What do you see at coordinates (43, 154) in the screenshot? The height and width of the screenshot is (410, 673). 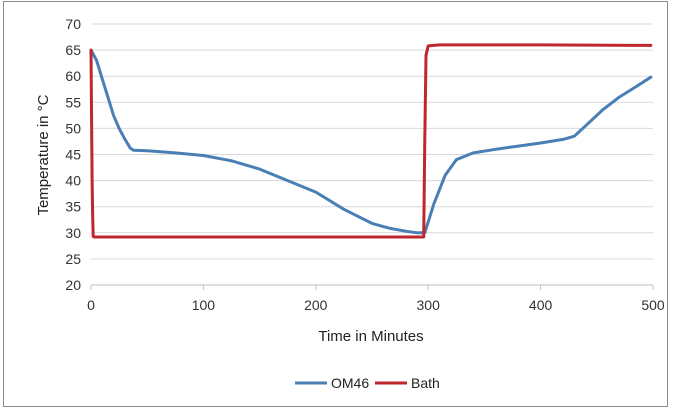 I see `y-axis-title: Temperature in °C` at bounding box center [43, 154].